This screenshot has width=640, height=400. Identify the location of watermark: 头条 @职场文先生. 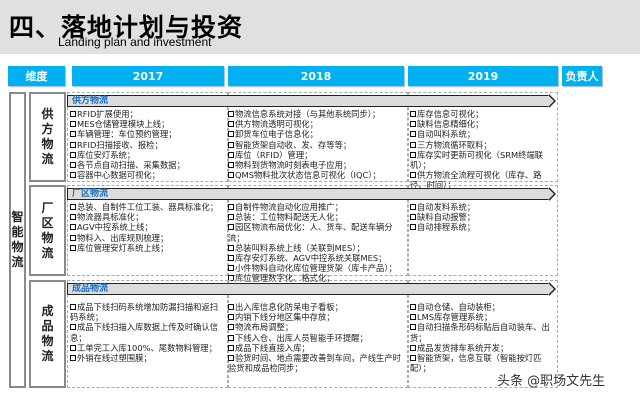
(551, 381).